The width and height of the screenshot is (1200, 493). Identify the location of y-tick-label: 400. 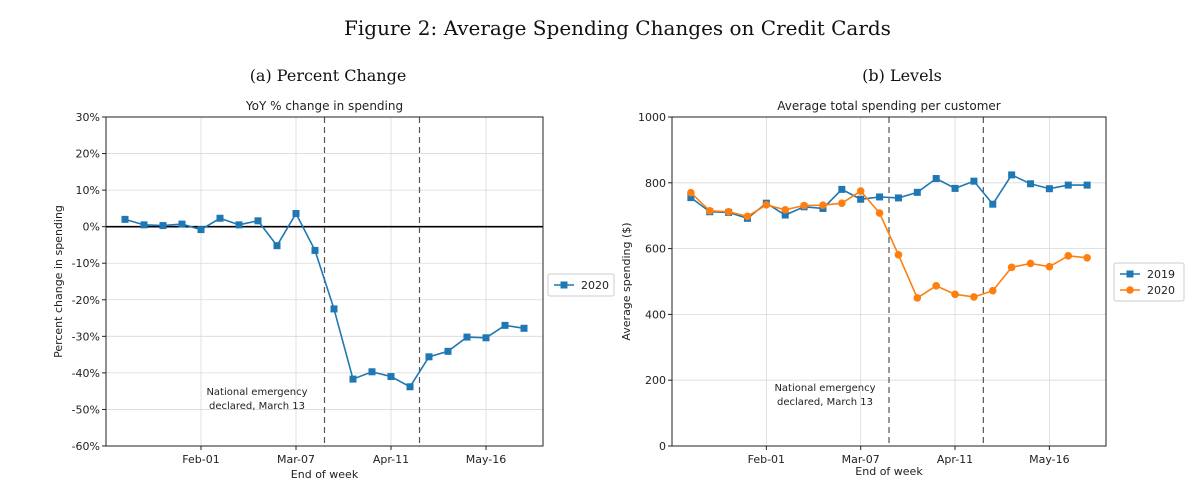
(655, 314).